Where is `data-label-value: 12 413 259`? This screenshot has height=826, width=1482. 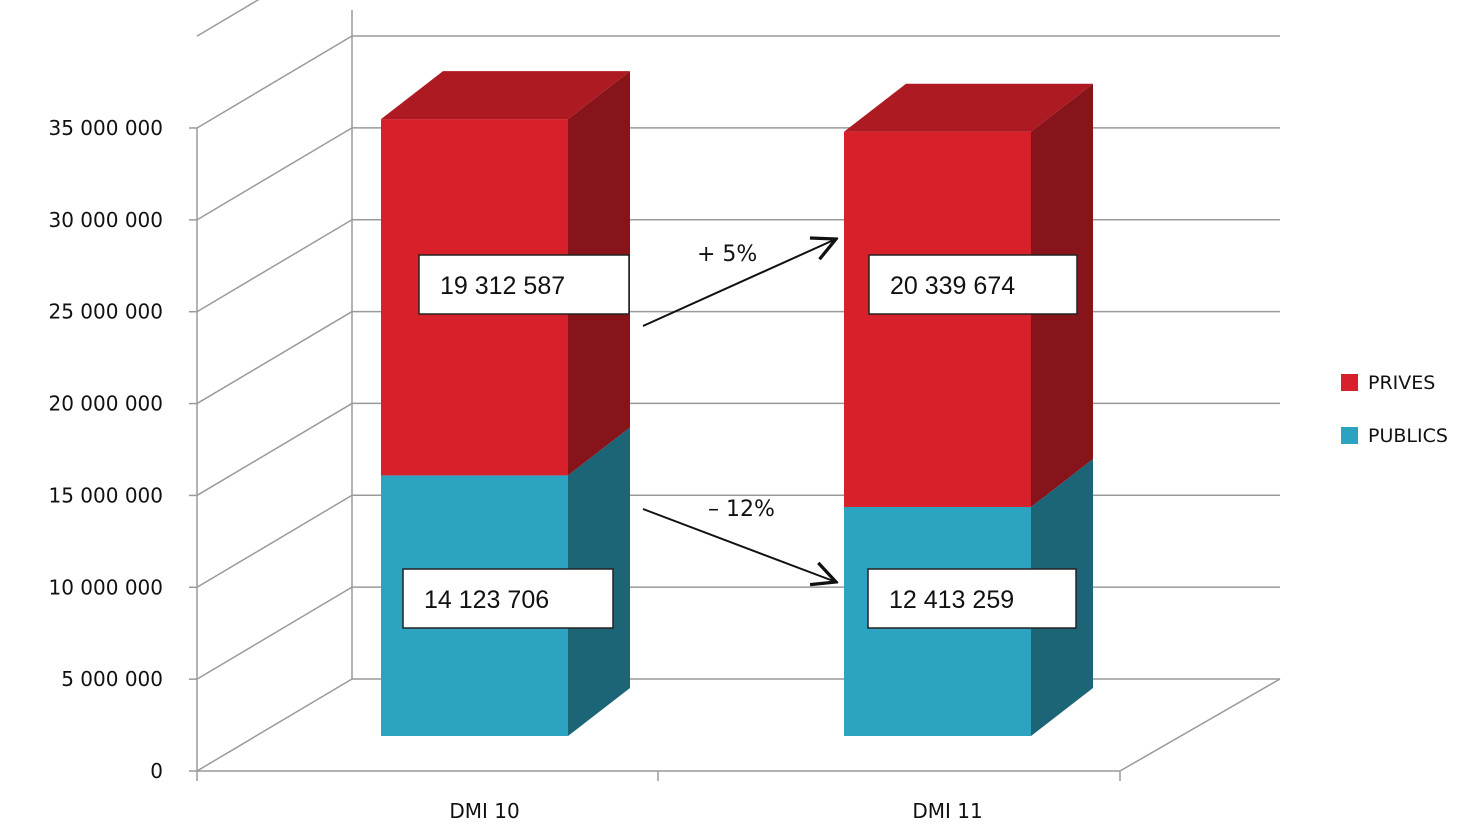 data-label-value: 12 413 259 is located at coordinates (951, 600).